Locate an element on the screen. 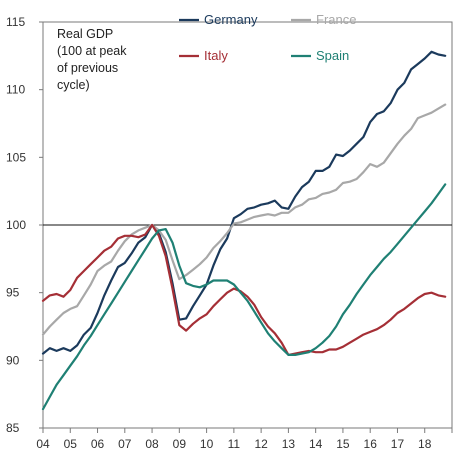 Image resolution: width=475 pixels, height=469 pixels. x-tick-label: 12 is located at coordinates (261, 444).